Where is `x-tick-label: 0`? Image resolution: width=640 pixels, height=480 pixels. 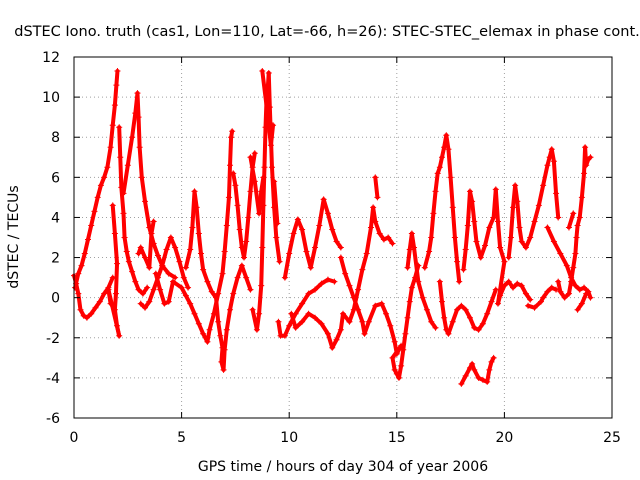 x-tick-label: 0 is located at coordinates (74, 438).